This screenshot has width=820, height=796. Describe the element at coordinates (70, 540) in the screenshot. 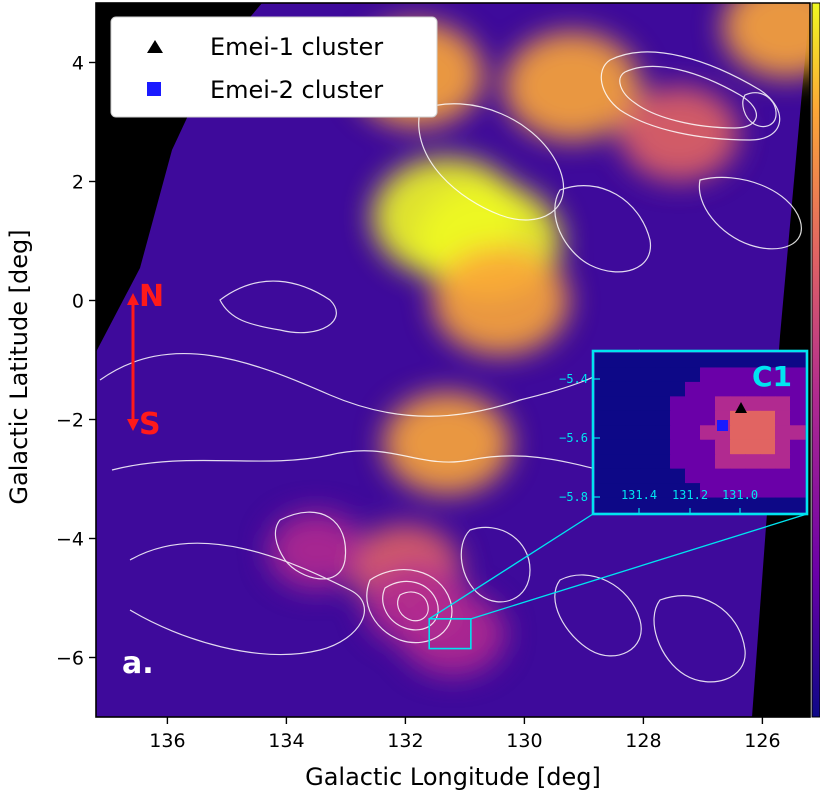

I see `y-tick-label: −4` at that location.